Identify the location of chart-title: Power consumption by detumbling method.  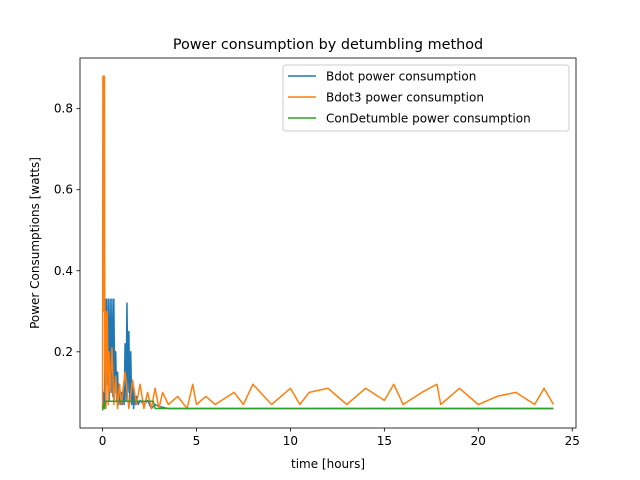
(328, 45).